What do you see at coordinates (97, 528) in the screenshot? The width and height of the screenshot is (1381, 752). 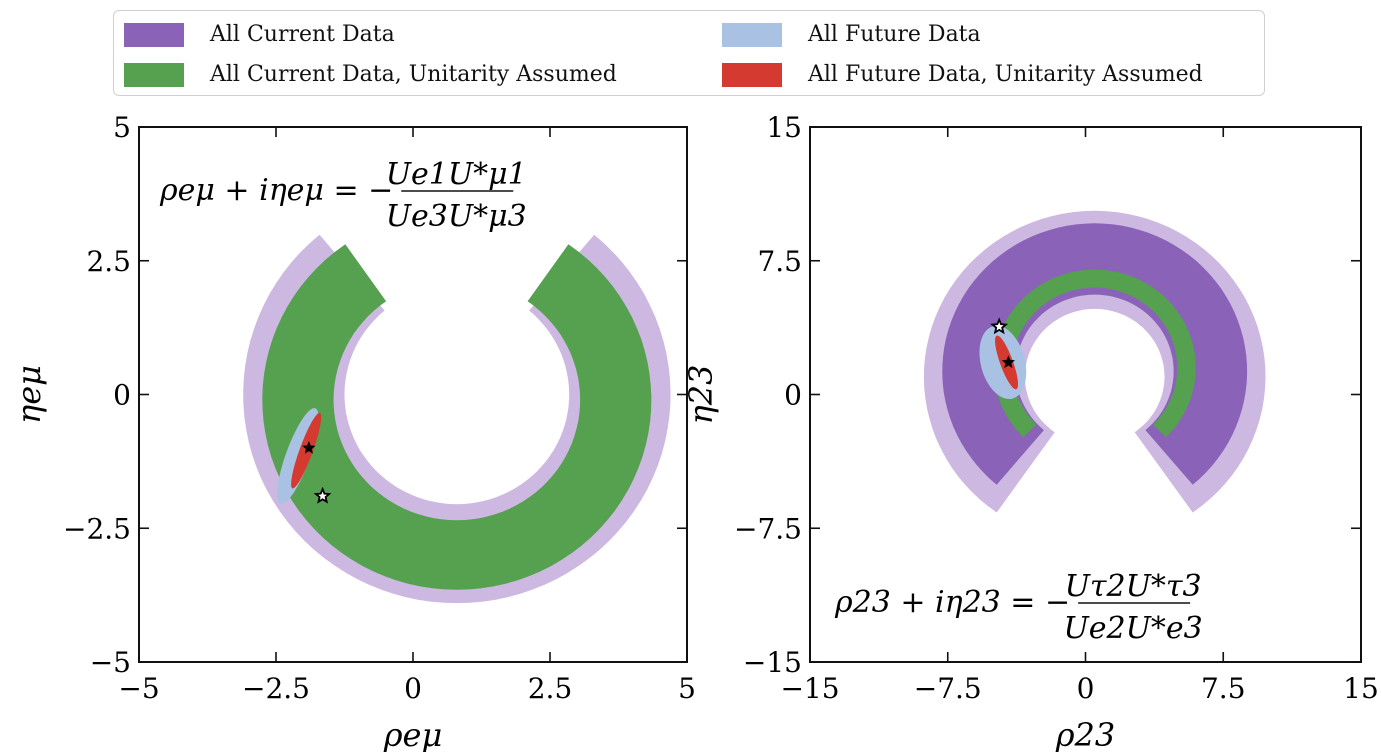 I see `y-tick-label: −2.5` at bounding box center [97, 528].